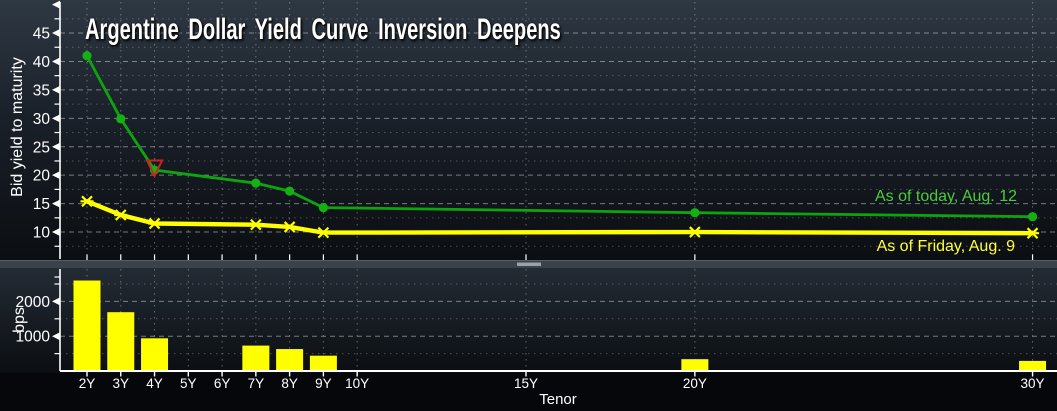  I want to click on panel-divider-grip, so click(529, 264).